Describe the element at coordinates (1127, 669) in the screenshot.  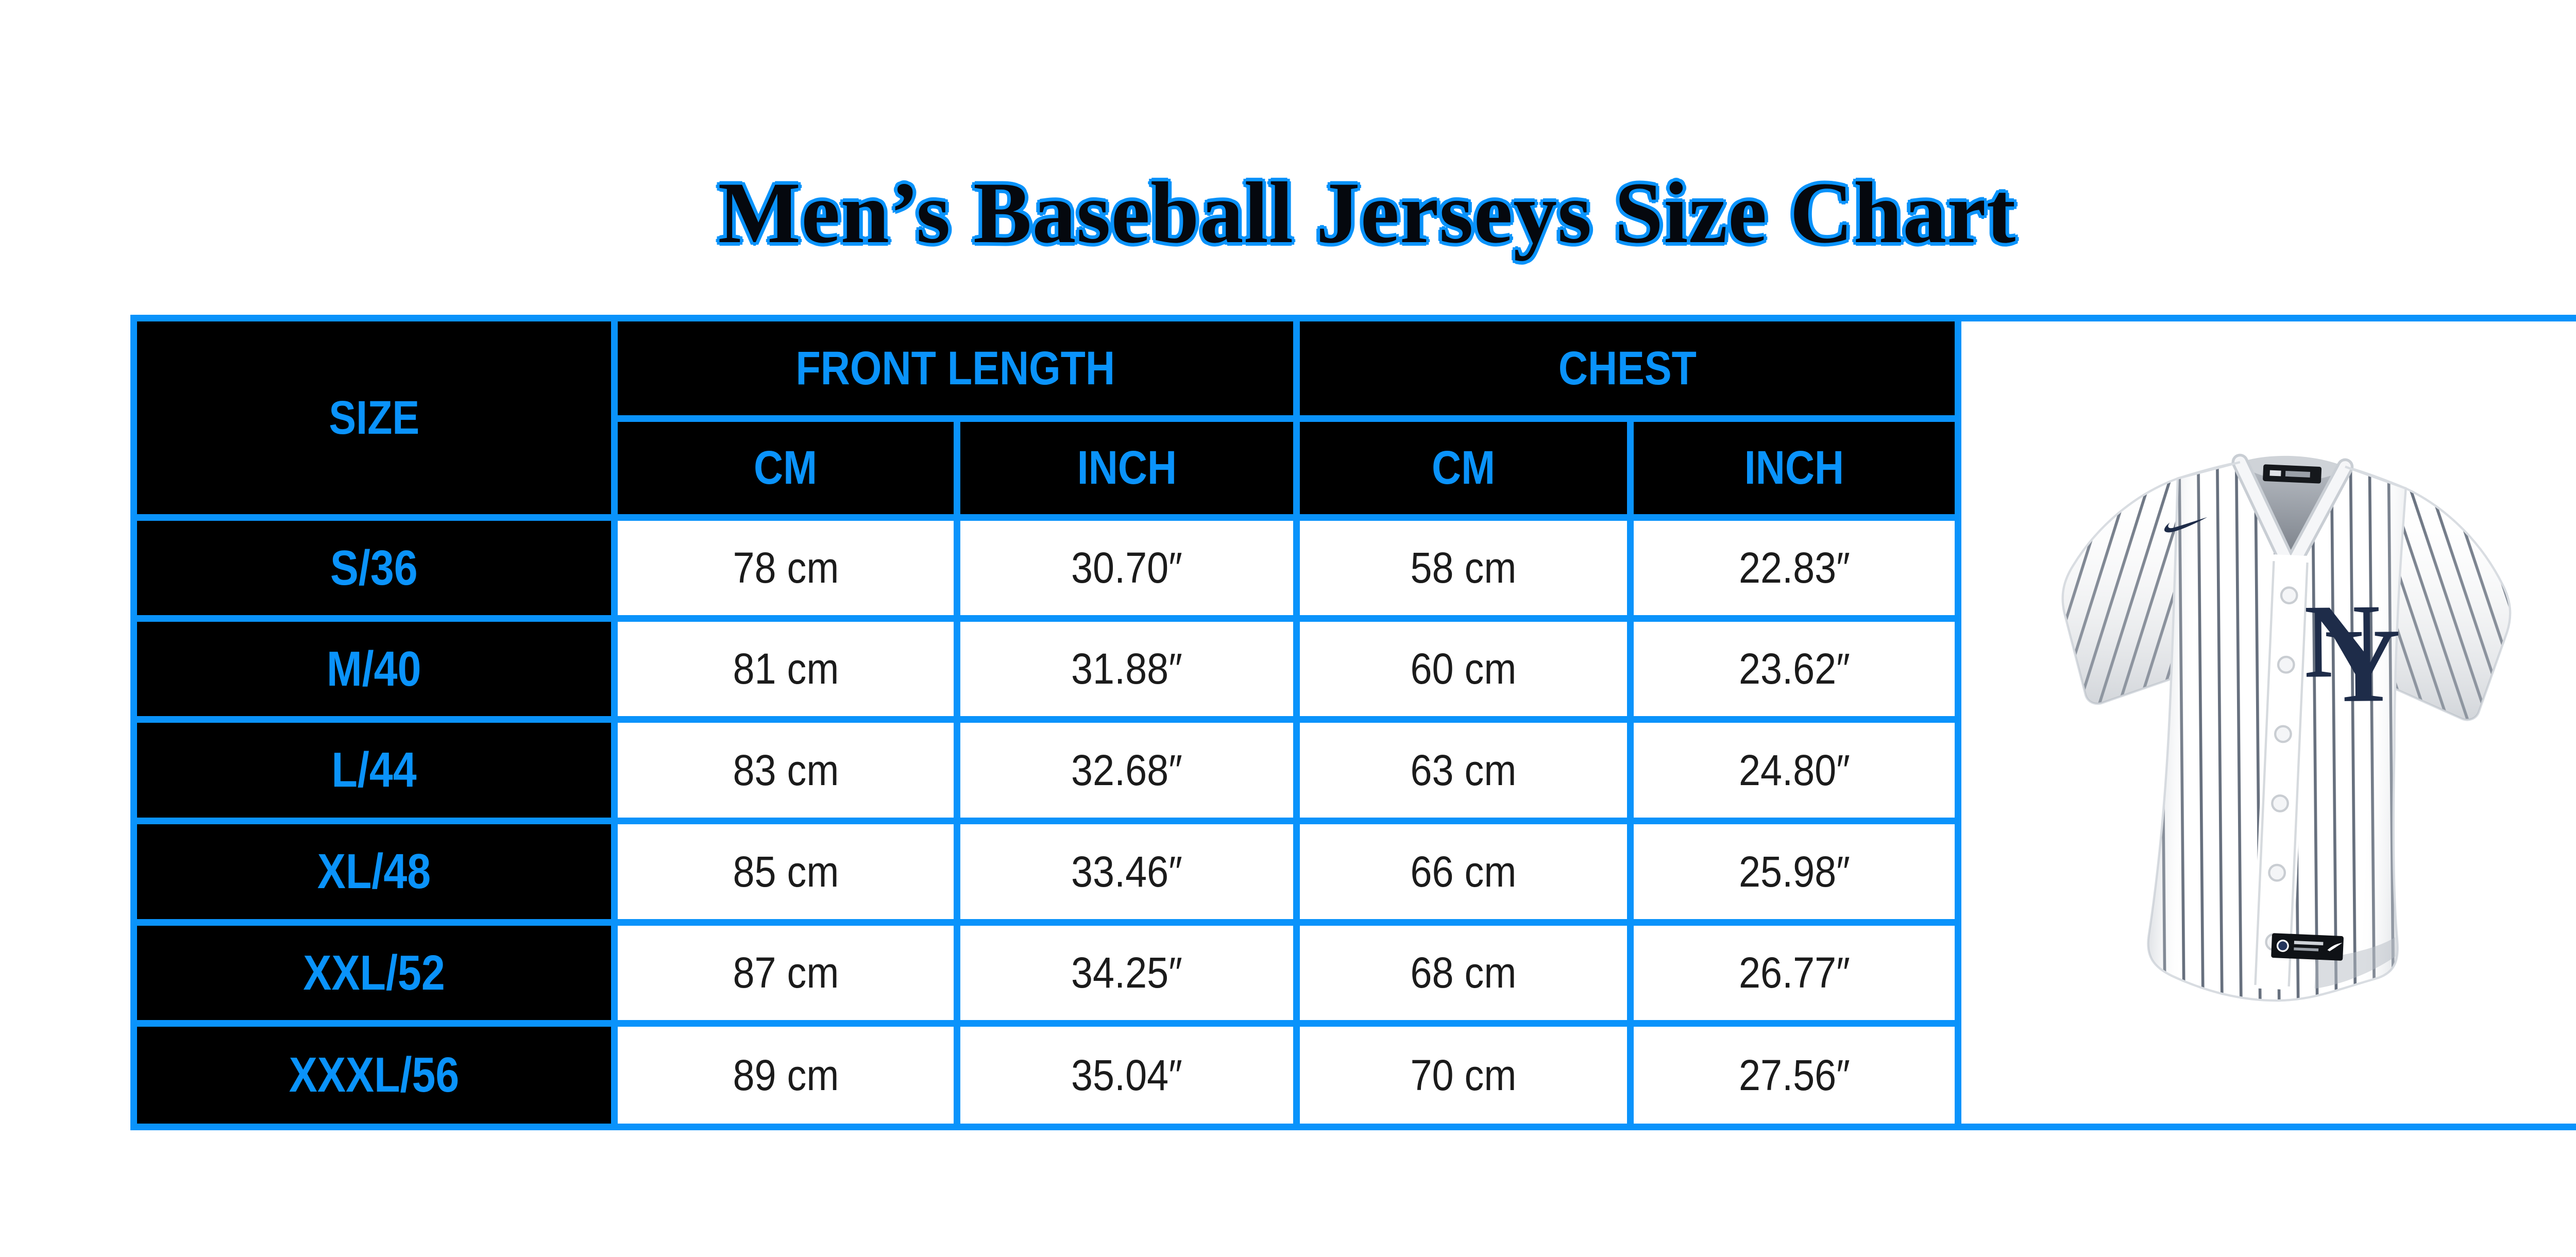
I see `front-inch-cell: 31.88″` at that location.